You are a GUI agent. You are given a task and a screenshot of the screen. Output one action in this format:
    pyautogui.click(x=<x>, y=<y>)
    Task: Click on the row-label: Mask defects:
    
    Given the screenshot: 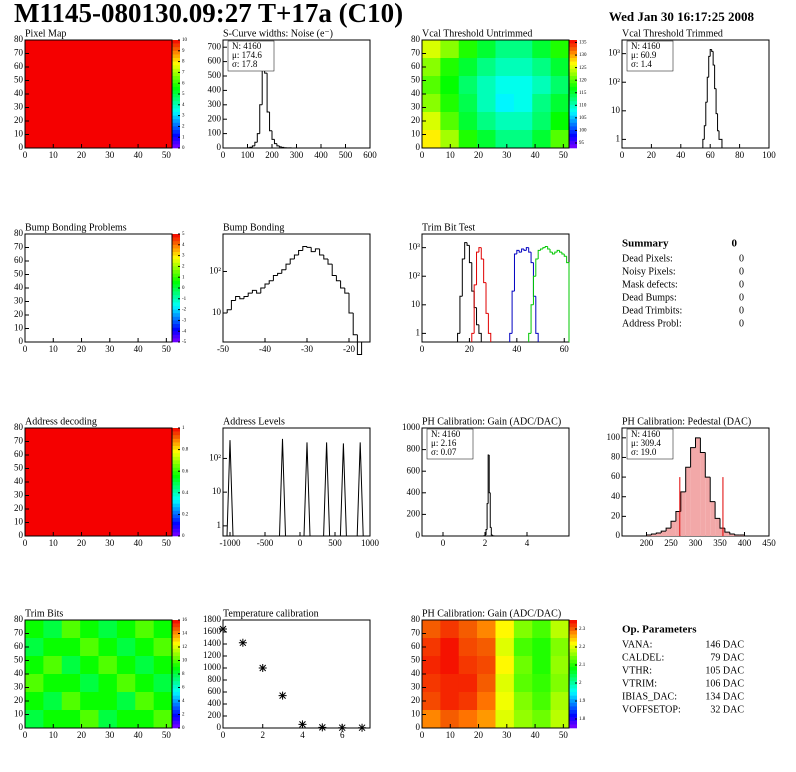 What is the action you would take?
    pyautogui.click(x=650, y=284)
    